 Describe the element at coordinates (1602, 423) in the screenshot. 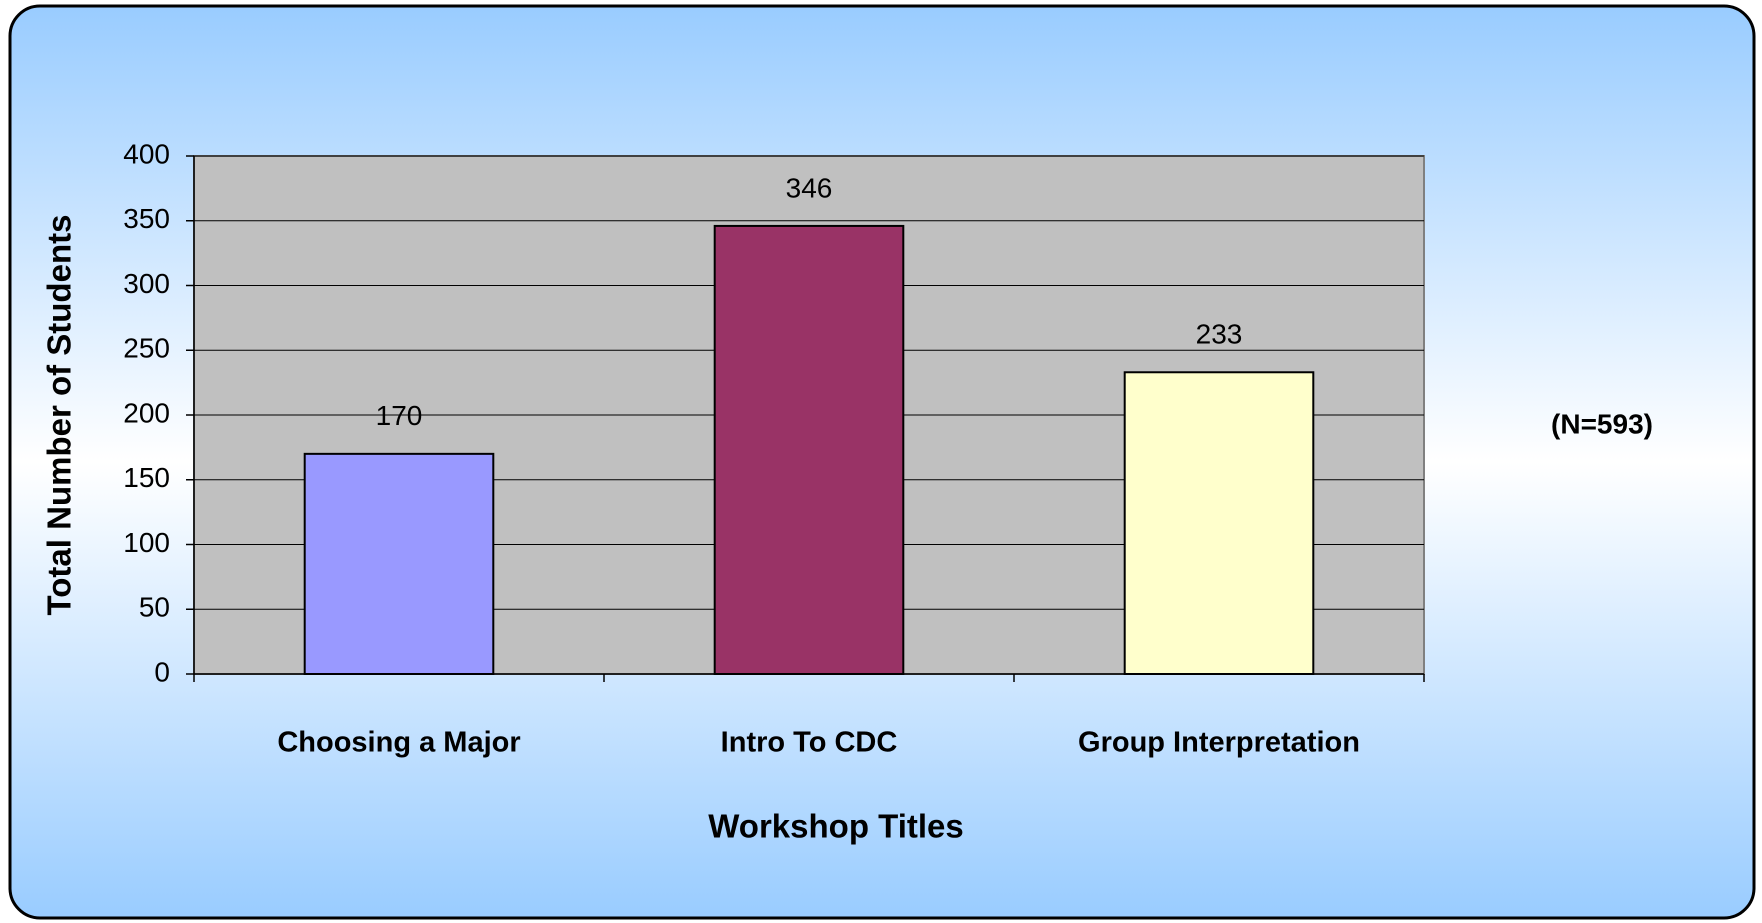

I see `annotation: (N=593)` at that location.